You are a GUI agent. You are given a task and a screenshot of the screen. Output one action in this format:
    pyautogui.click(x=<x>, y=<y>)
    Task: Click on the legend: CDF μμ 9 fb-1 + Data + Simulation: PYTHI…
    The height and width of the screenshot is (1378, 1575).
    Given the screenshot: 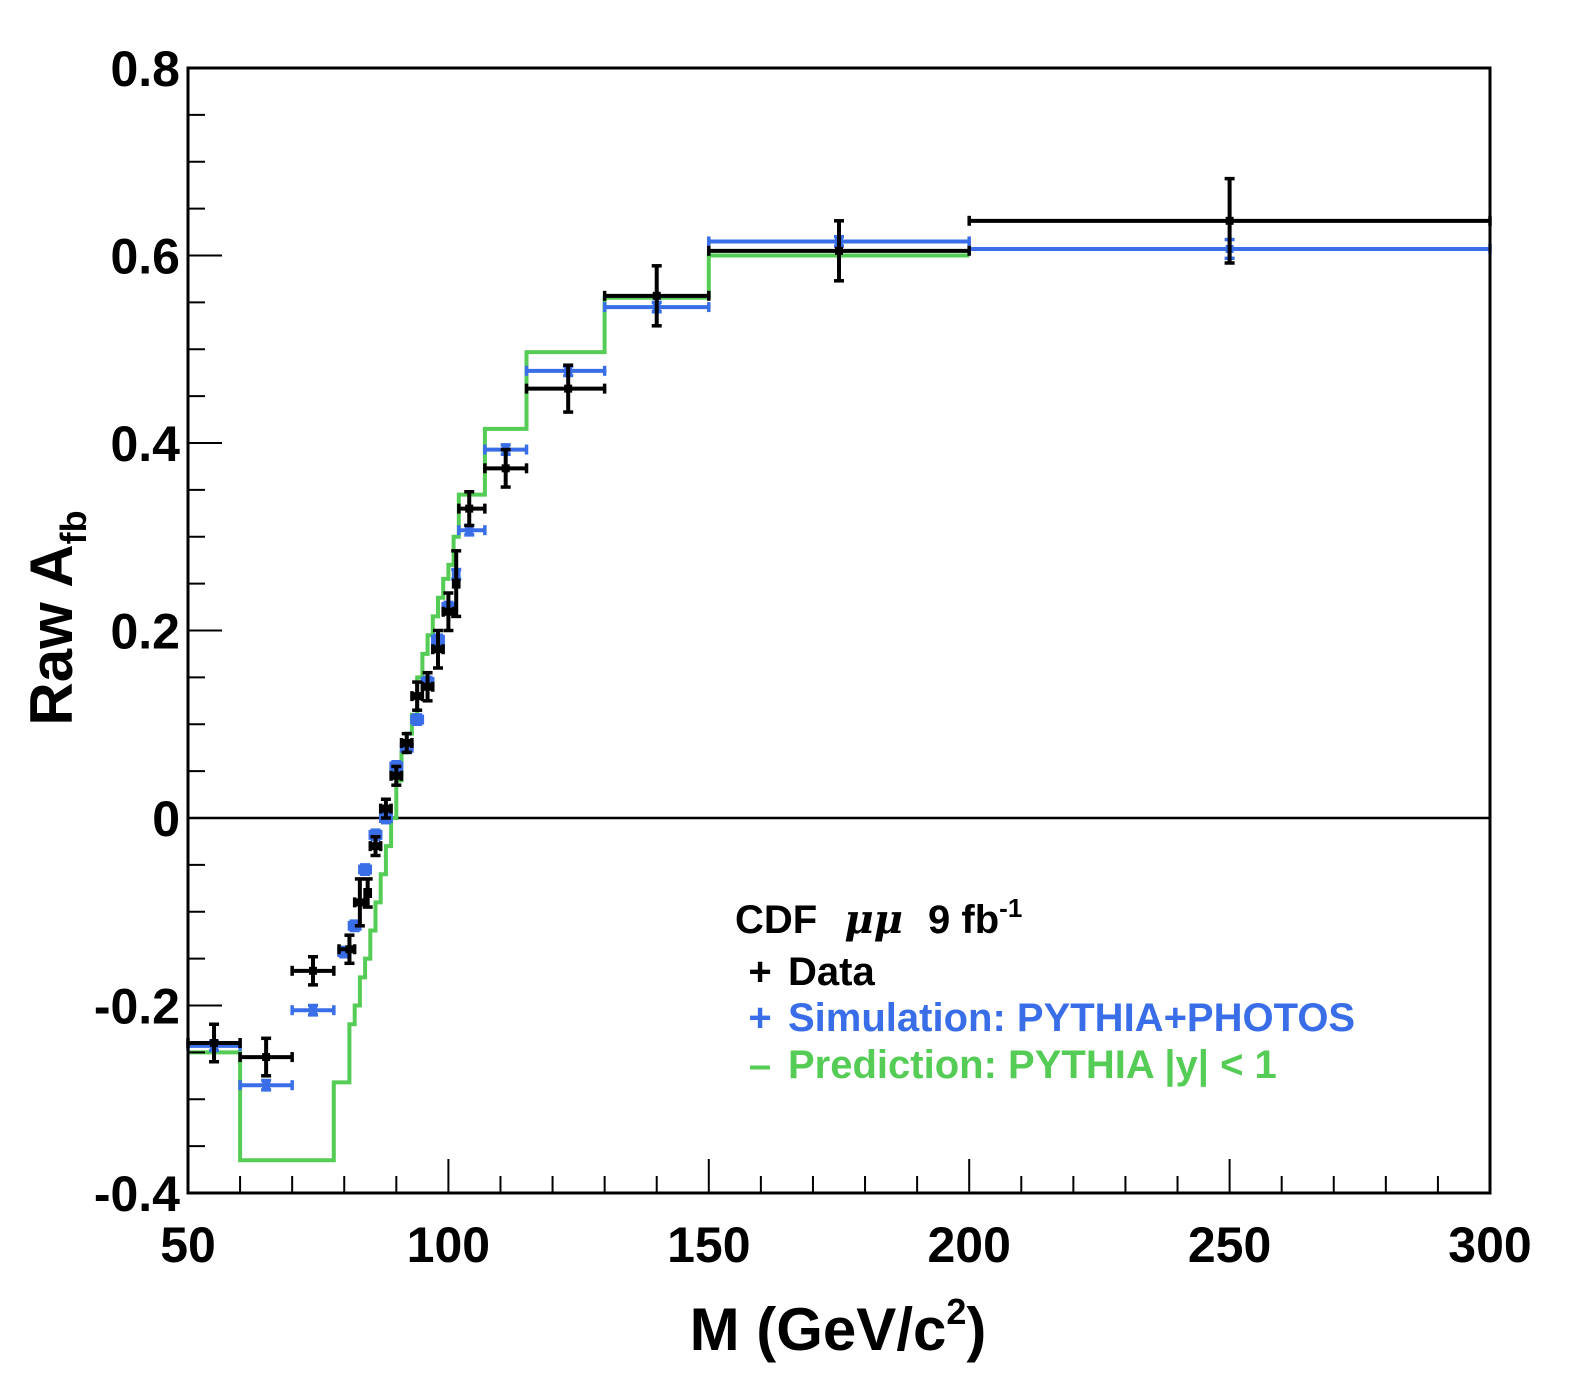 What is the action you would take?
    pyautogui.click(x=1045, y=990)
    